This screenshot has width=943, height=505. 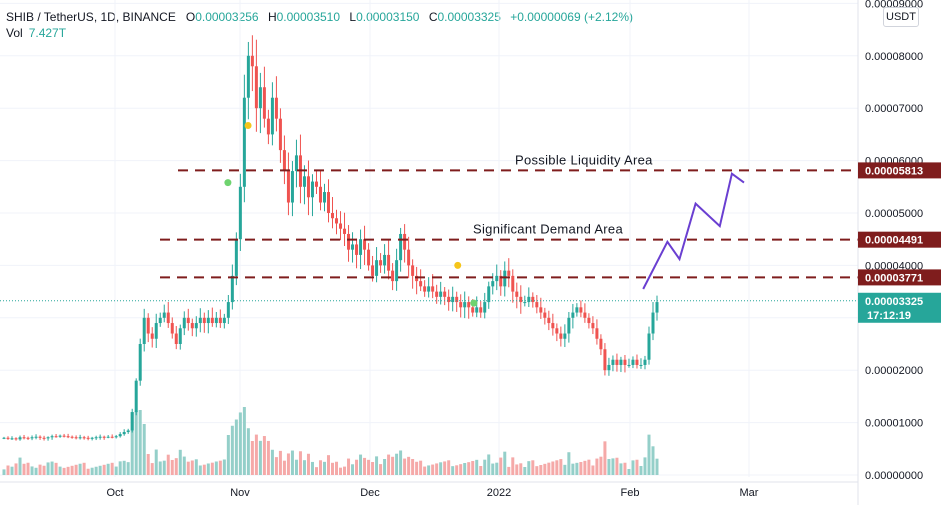 What do you see at coordinates (190, 17) in the screenshot?
I see `open-label: O` at bounding box center [190, 17].